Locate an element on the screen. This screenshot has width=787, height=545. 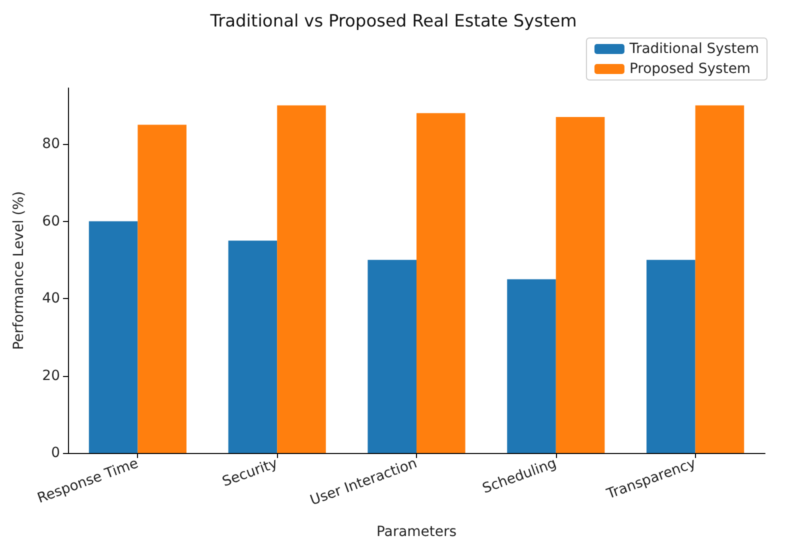
legend-label: Proposed System is located at coordinates (690, 69).